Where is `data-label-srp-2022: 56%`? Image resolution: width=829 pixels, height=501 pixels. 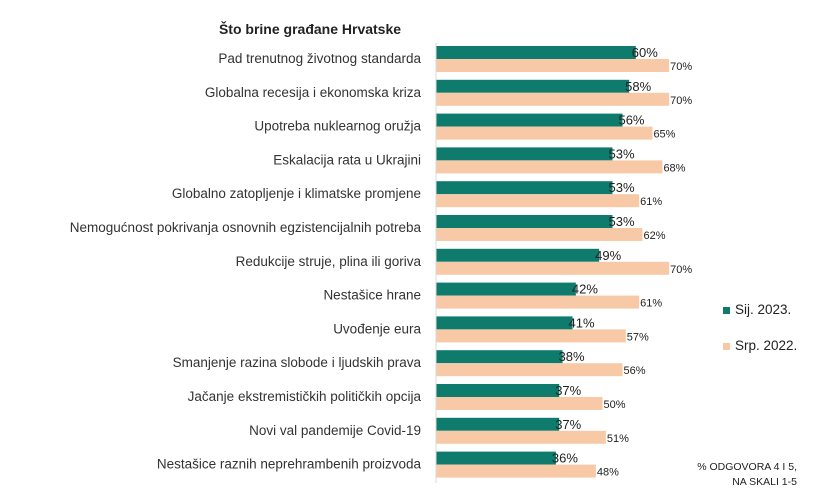 data-label-srp-2022: 56% is located at coordinates (634, 371).